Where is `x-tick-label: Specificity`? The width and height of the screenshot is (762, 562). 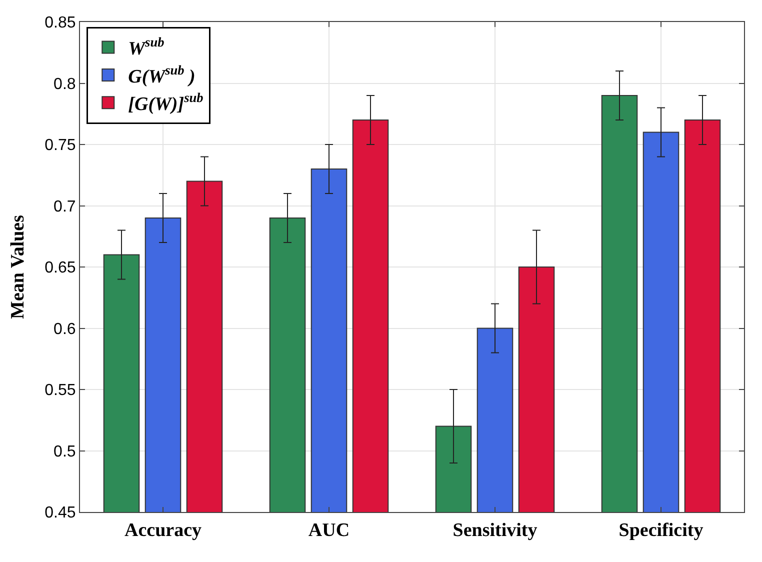 x-tick-label: Specificity is located at coordinates (661, 530).